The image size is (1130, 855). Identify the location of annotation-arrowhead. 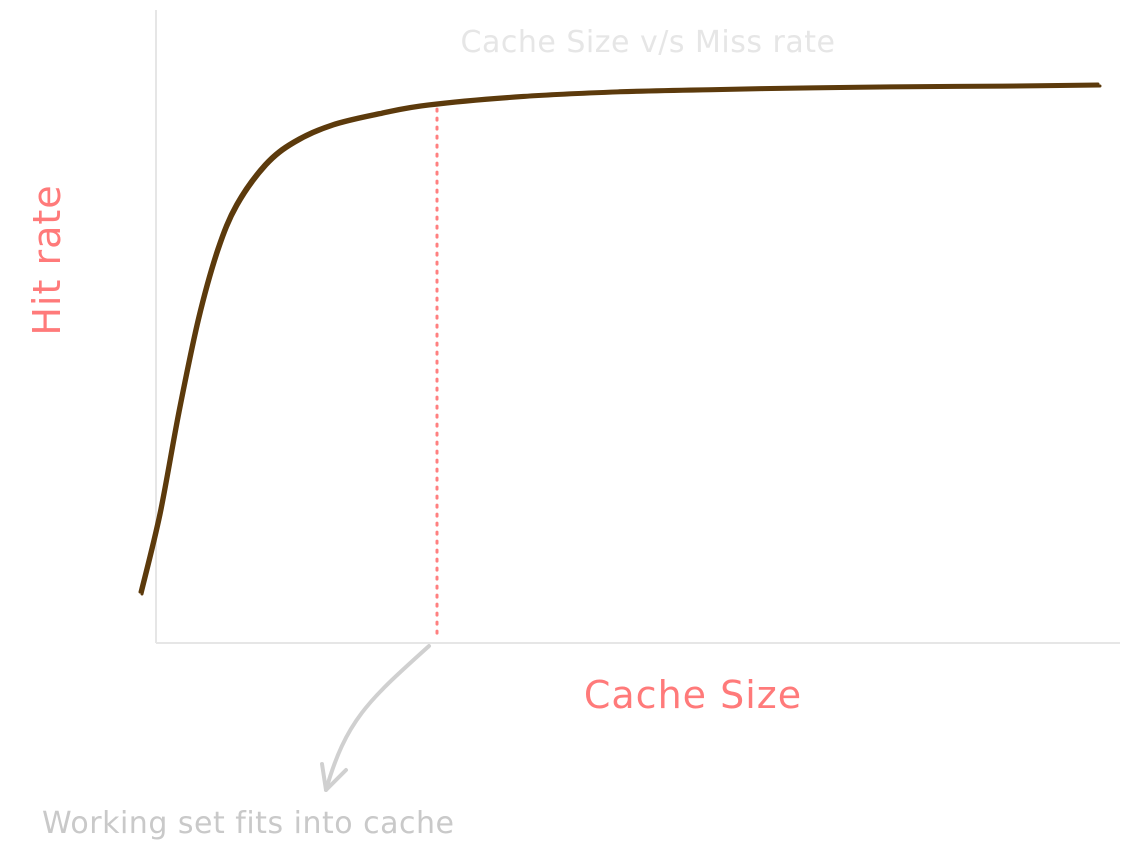
(334, 777).